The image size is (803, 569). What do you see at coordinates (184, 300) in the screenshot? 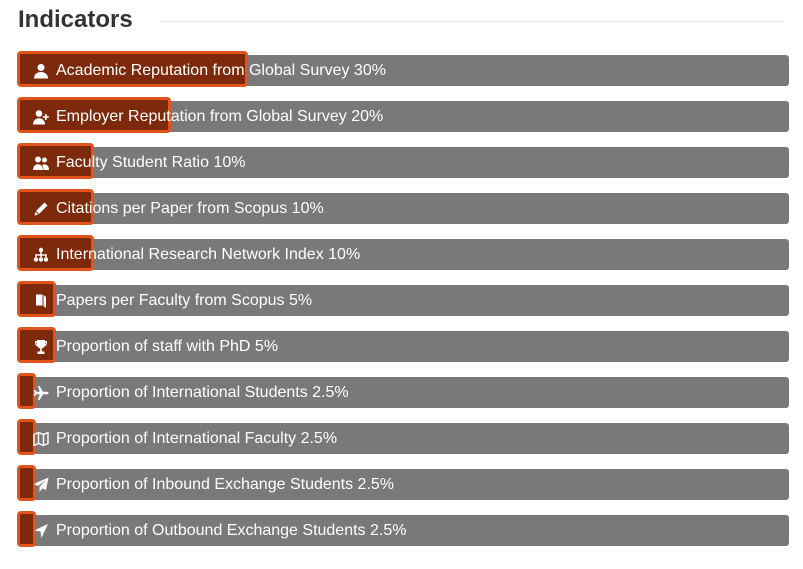
I see `indicator-label: Papers per Faculty from Scopus 5%` at bounding box center [184, 300].